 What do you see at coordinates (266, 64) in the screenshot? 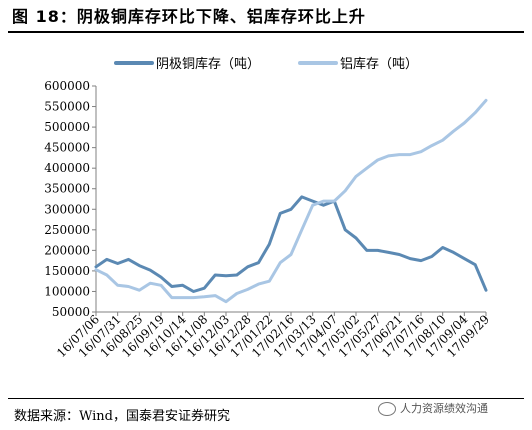
I see `legend: 阴极铜库存（吨） 铝库存（吨）` at bounding box center [266, 64].